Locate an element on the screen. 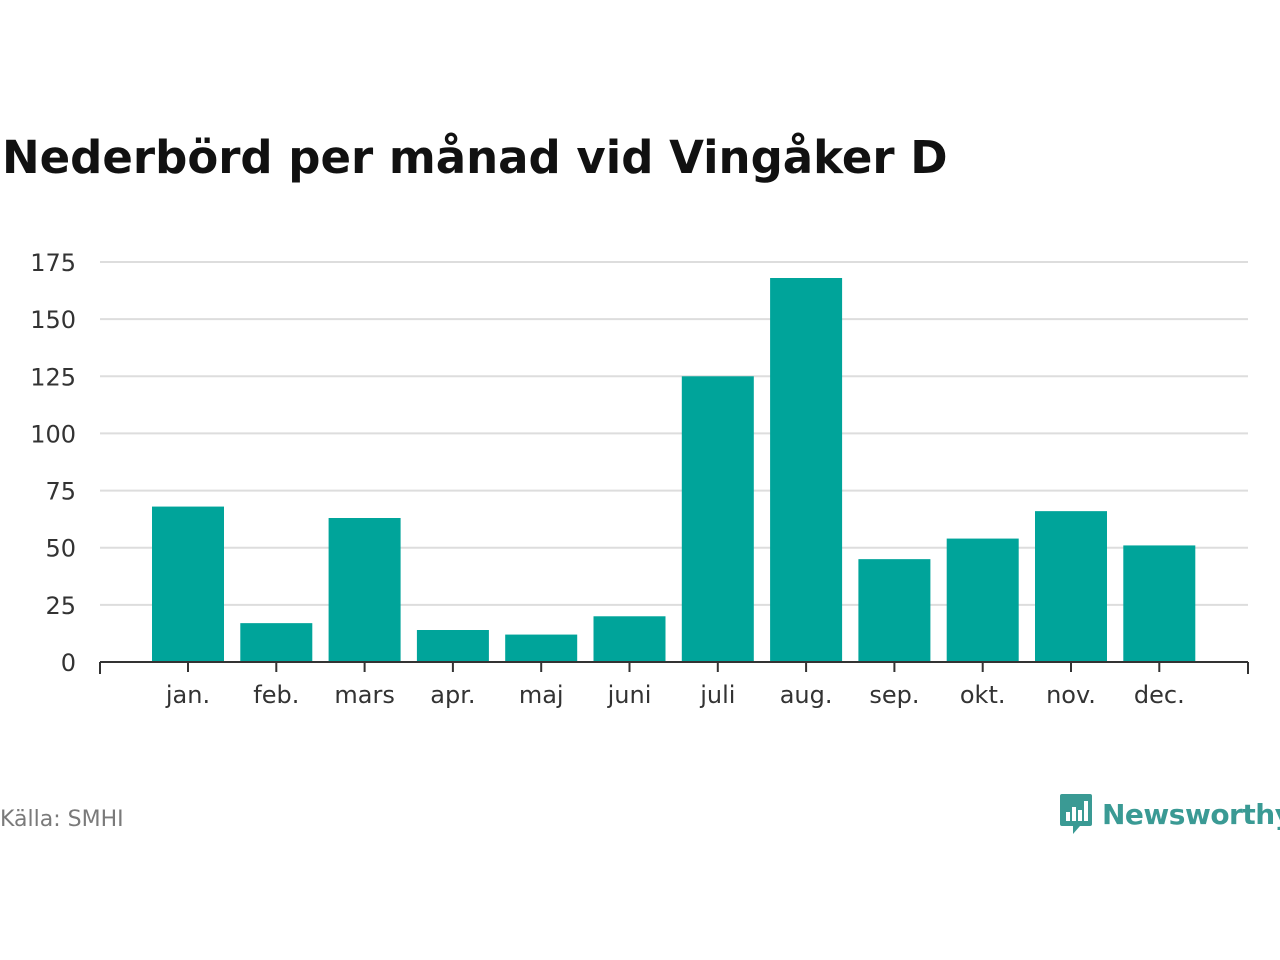 The height and width of the screenshot is (960, 1280). x-tick-label: dec. is located at coordinates (1159, 695).